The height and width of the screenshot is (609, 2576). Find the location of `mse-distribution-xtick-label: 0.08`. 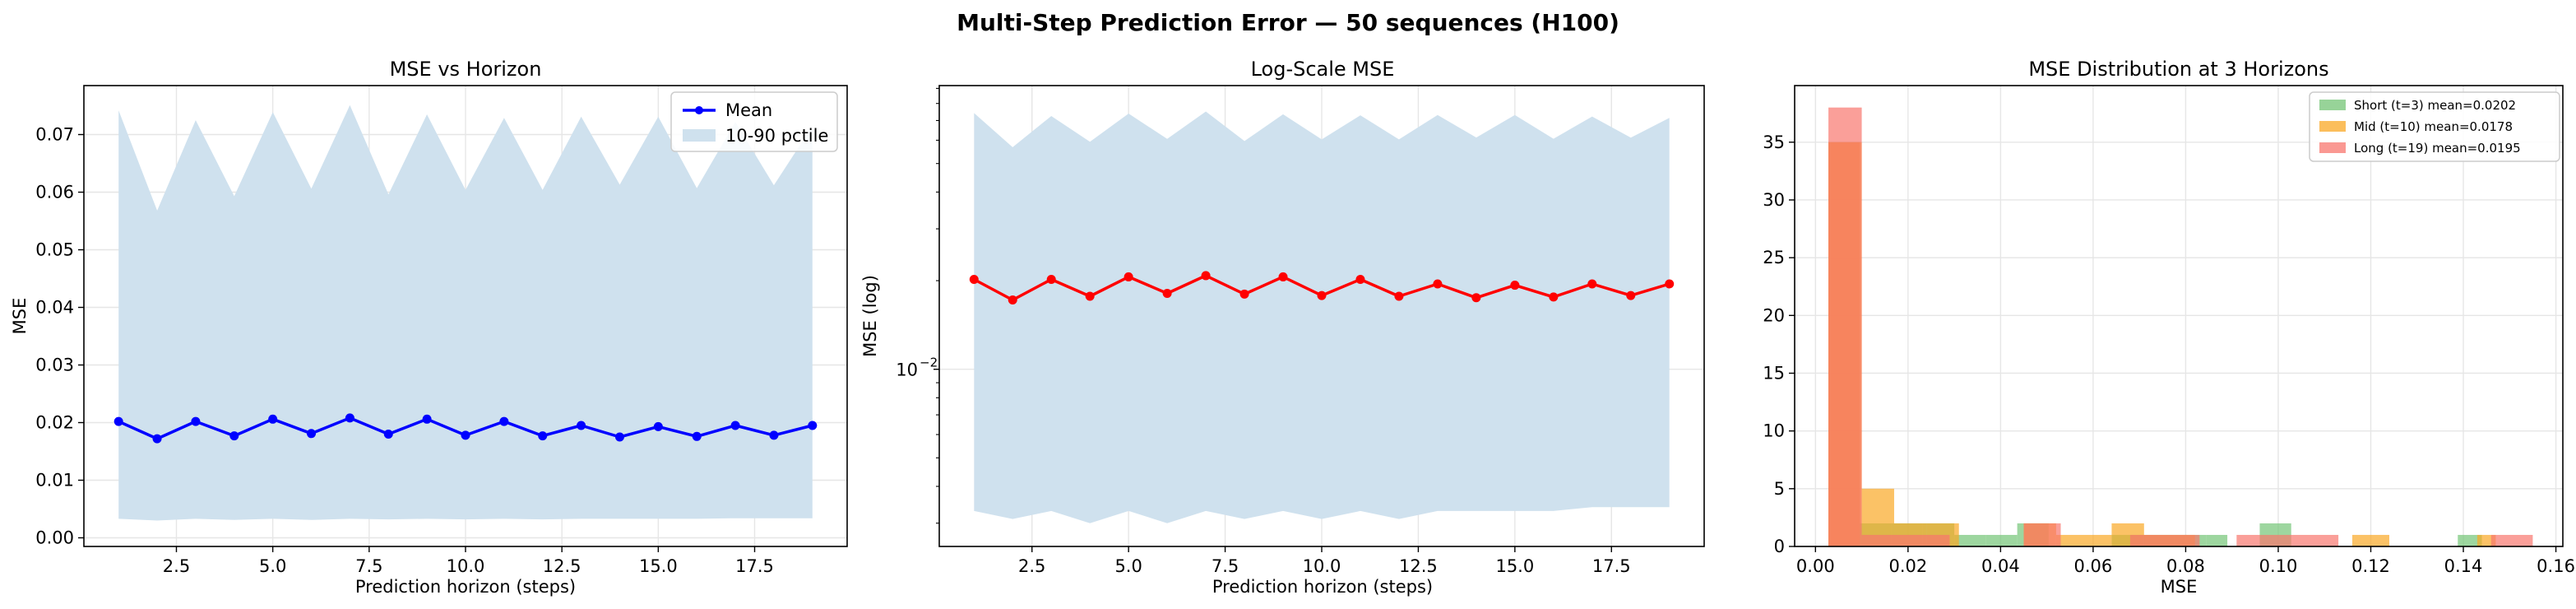

mse-distribution-xtick-label: 0.08 is located at coordinates (2186, 566).